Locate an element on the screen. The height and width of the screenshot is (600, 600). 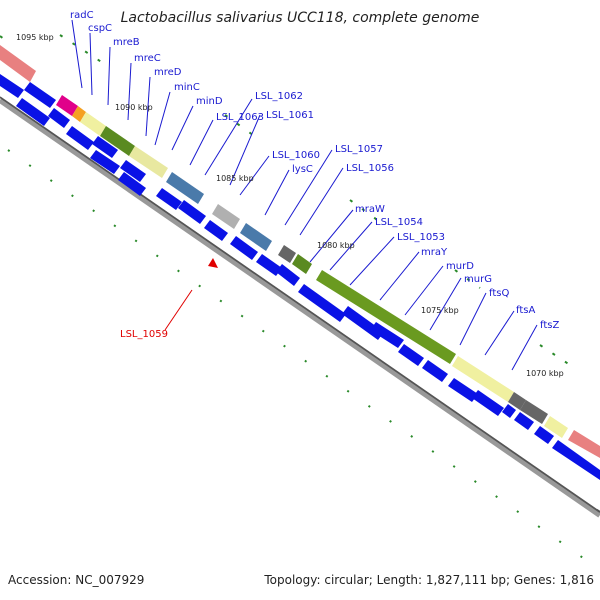
gene-label: lysC is located at coordinates (302, 169).